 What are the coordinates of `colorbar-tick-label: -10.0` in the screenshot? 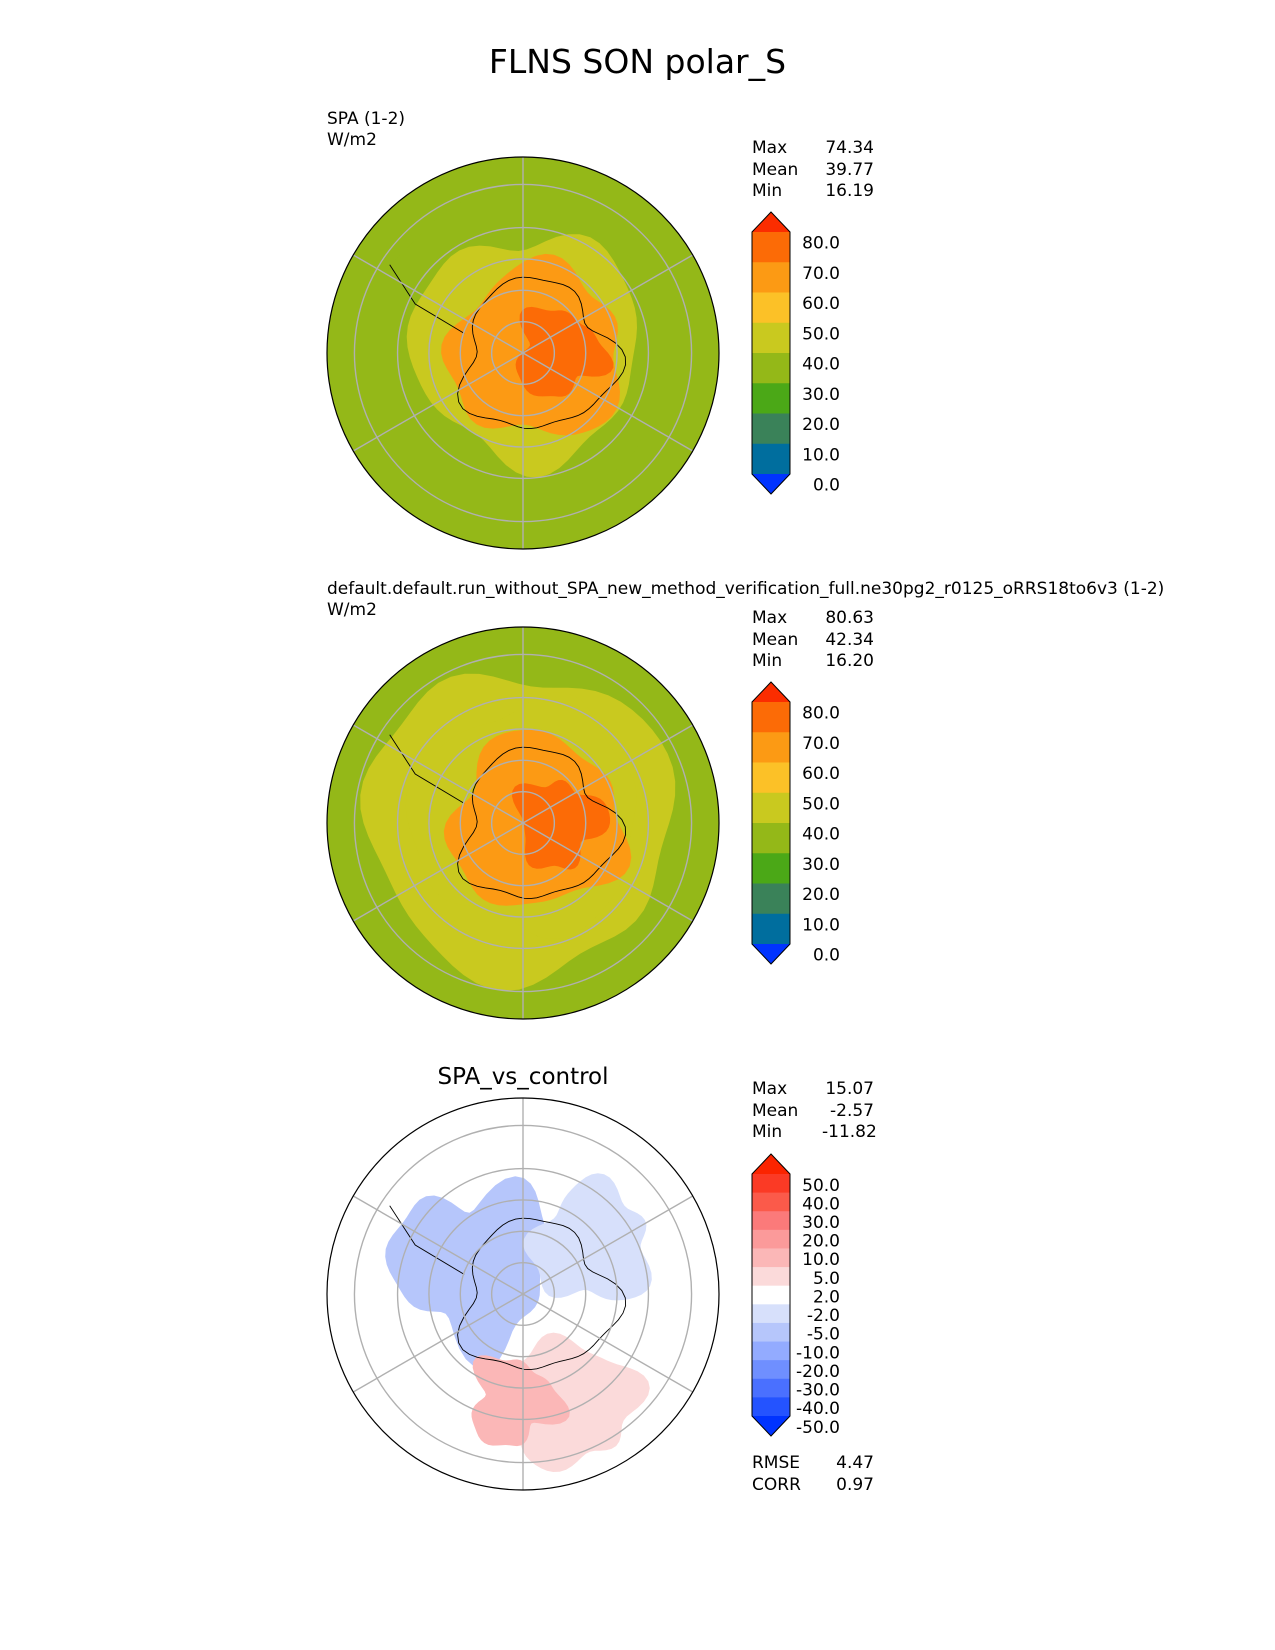 It's located at (818, 1353).